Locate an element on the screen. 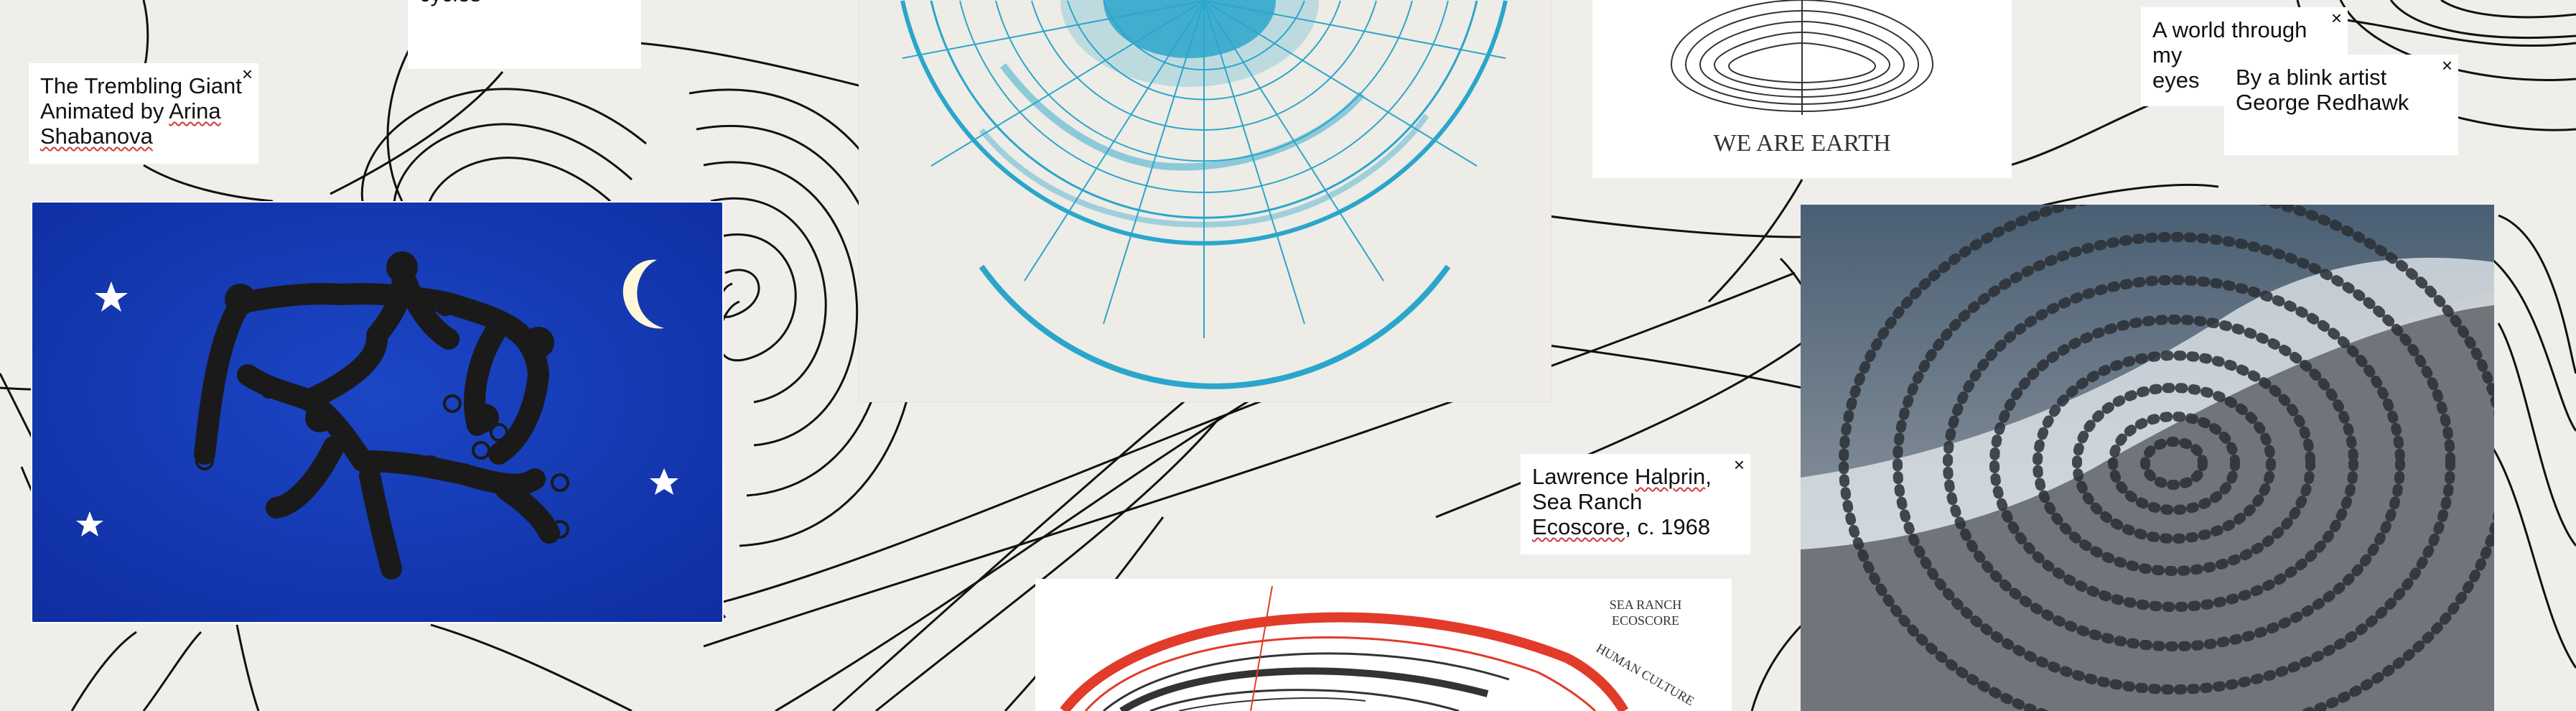 Image resolution: width=2576 pixels, height=711 pixels. note-line: Animated by Arina is located at coordinates (130, 111).